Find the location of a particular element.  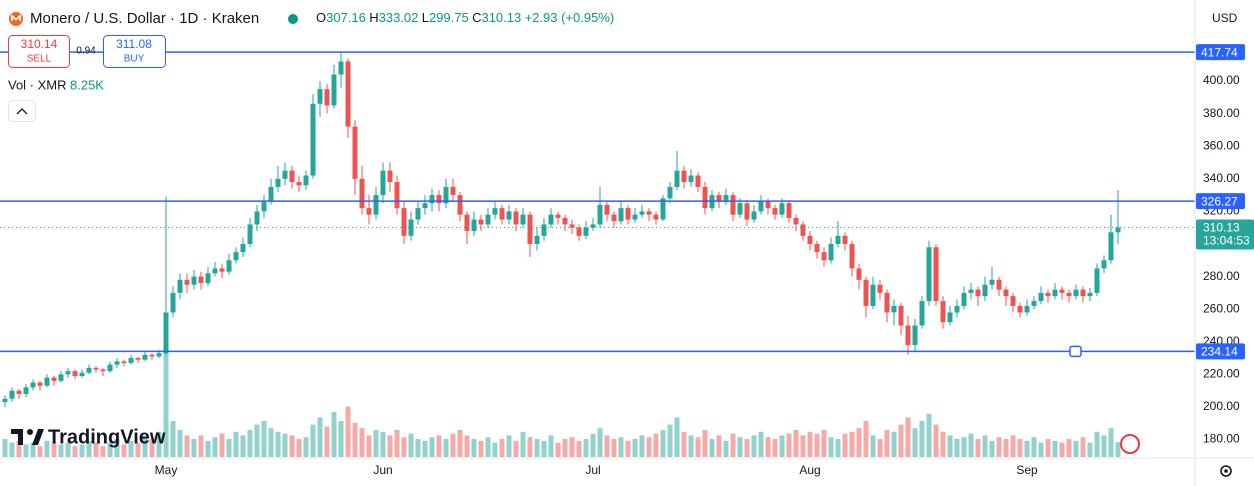

symbol-title: Monero / U.S. Dollar · 1D · Kraken is located at coordinates (144, 18).